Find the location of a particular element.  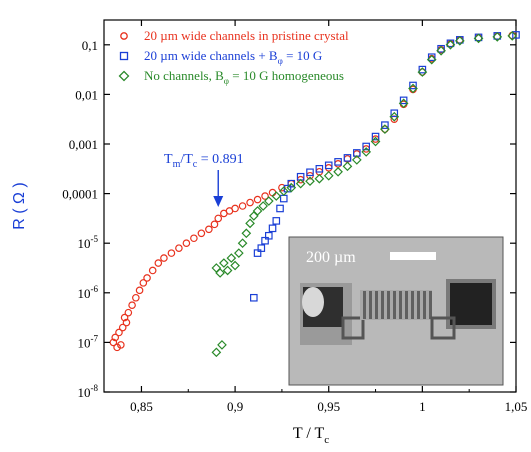

legend-marker-square is located at coordinates (124, 56).